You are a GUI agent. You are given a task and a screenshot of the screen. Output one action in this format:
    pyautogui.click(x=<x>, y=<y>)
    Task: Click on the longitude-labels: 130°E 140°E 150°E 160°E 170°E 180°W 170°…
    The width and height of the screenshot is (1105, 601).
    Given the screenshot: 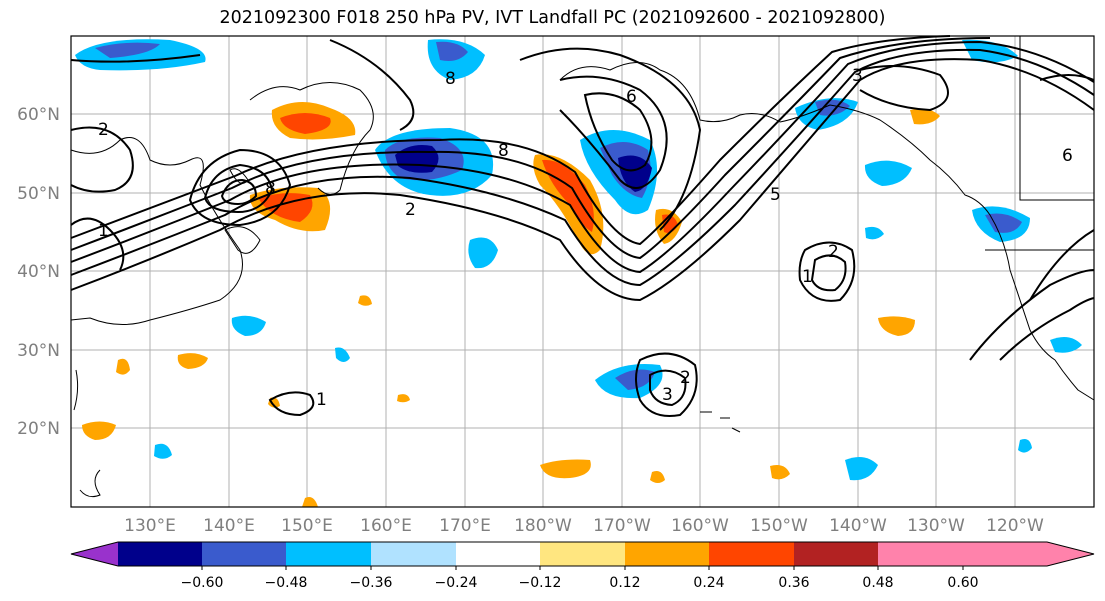 What is the action you would take?
    pyautogui.click(x=584, y=526)
    